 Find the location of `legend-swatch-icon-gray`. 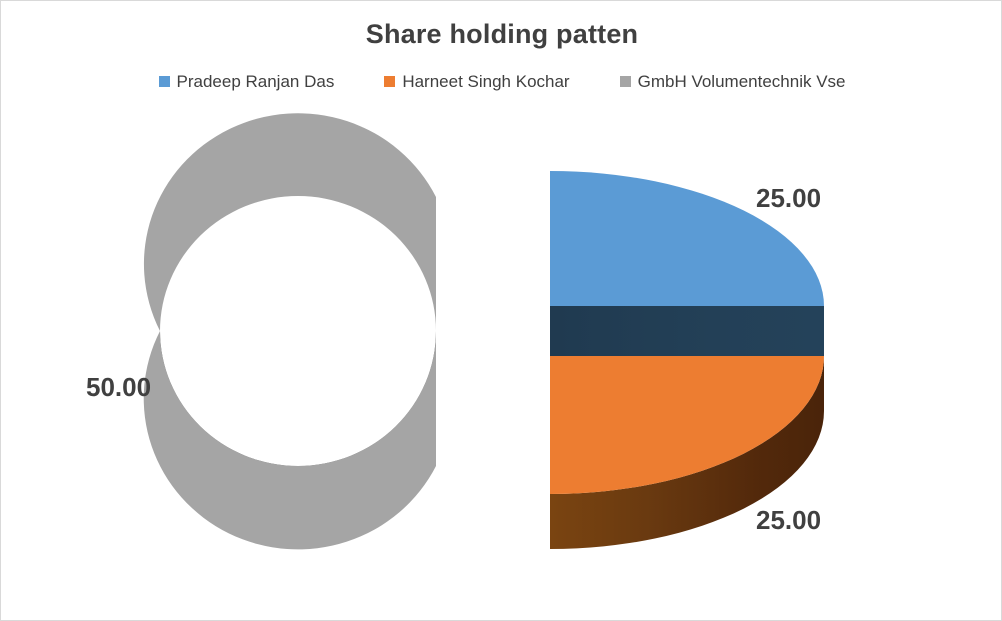

legend-swatch-icon-gray is located at coordinates (625, 81).